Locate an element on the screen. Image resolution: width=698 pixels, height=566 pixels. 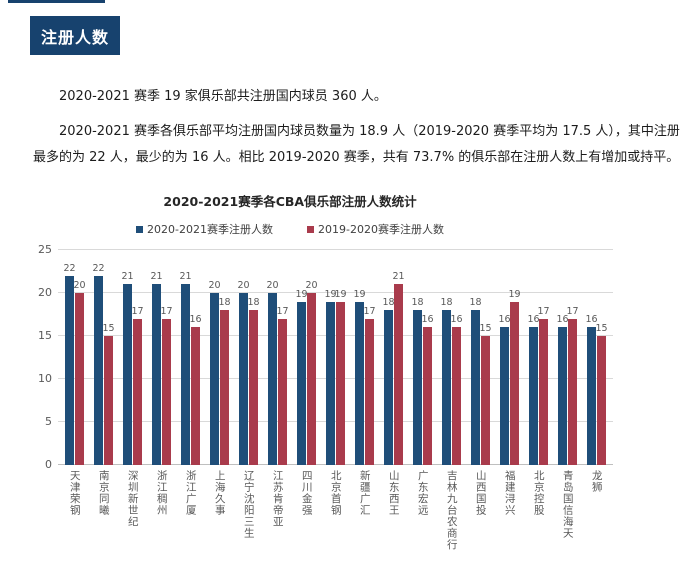
category-label-text: 浙江广厦 is located at coordinates (190, 493).